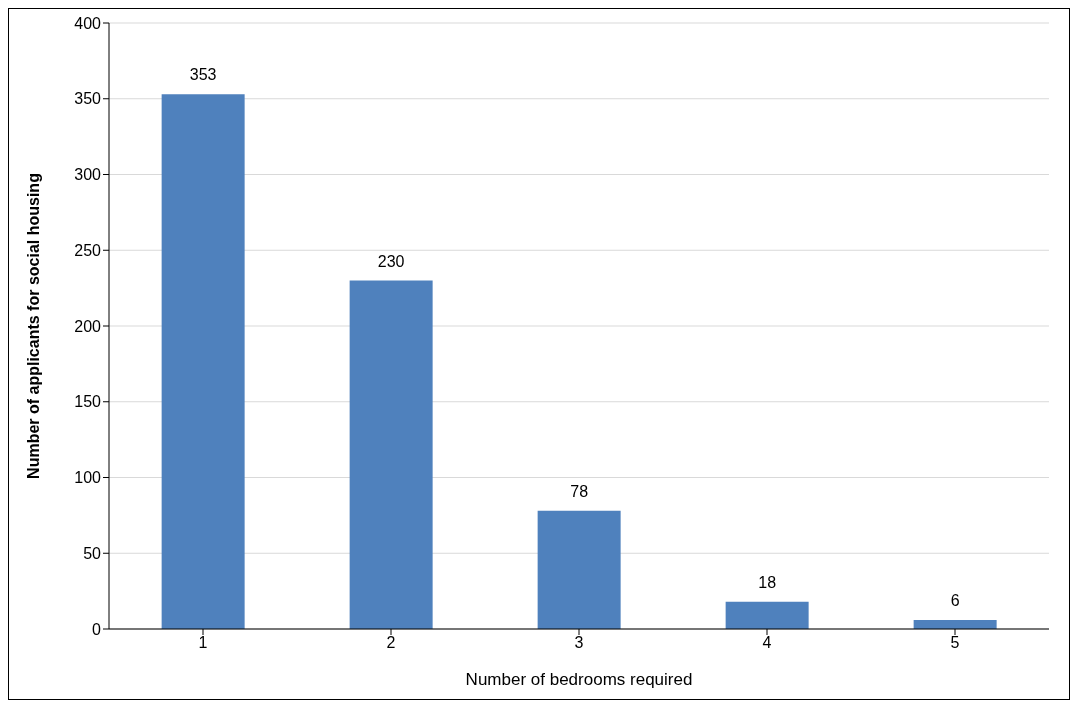  Describe the element at coordinates (955, 600) in the screenshot. I see `data-label: 6` at that location.